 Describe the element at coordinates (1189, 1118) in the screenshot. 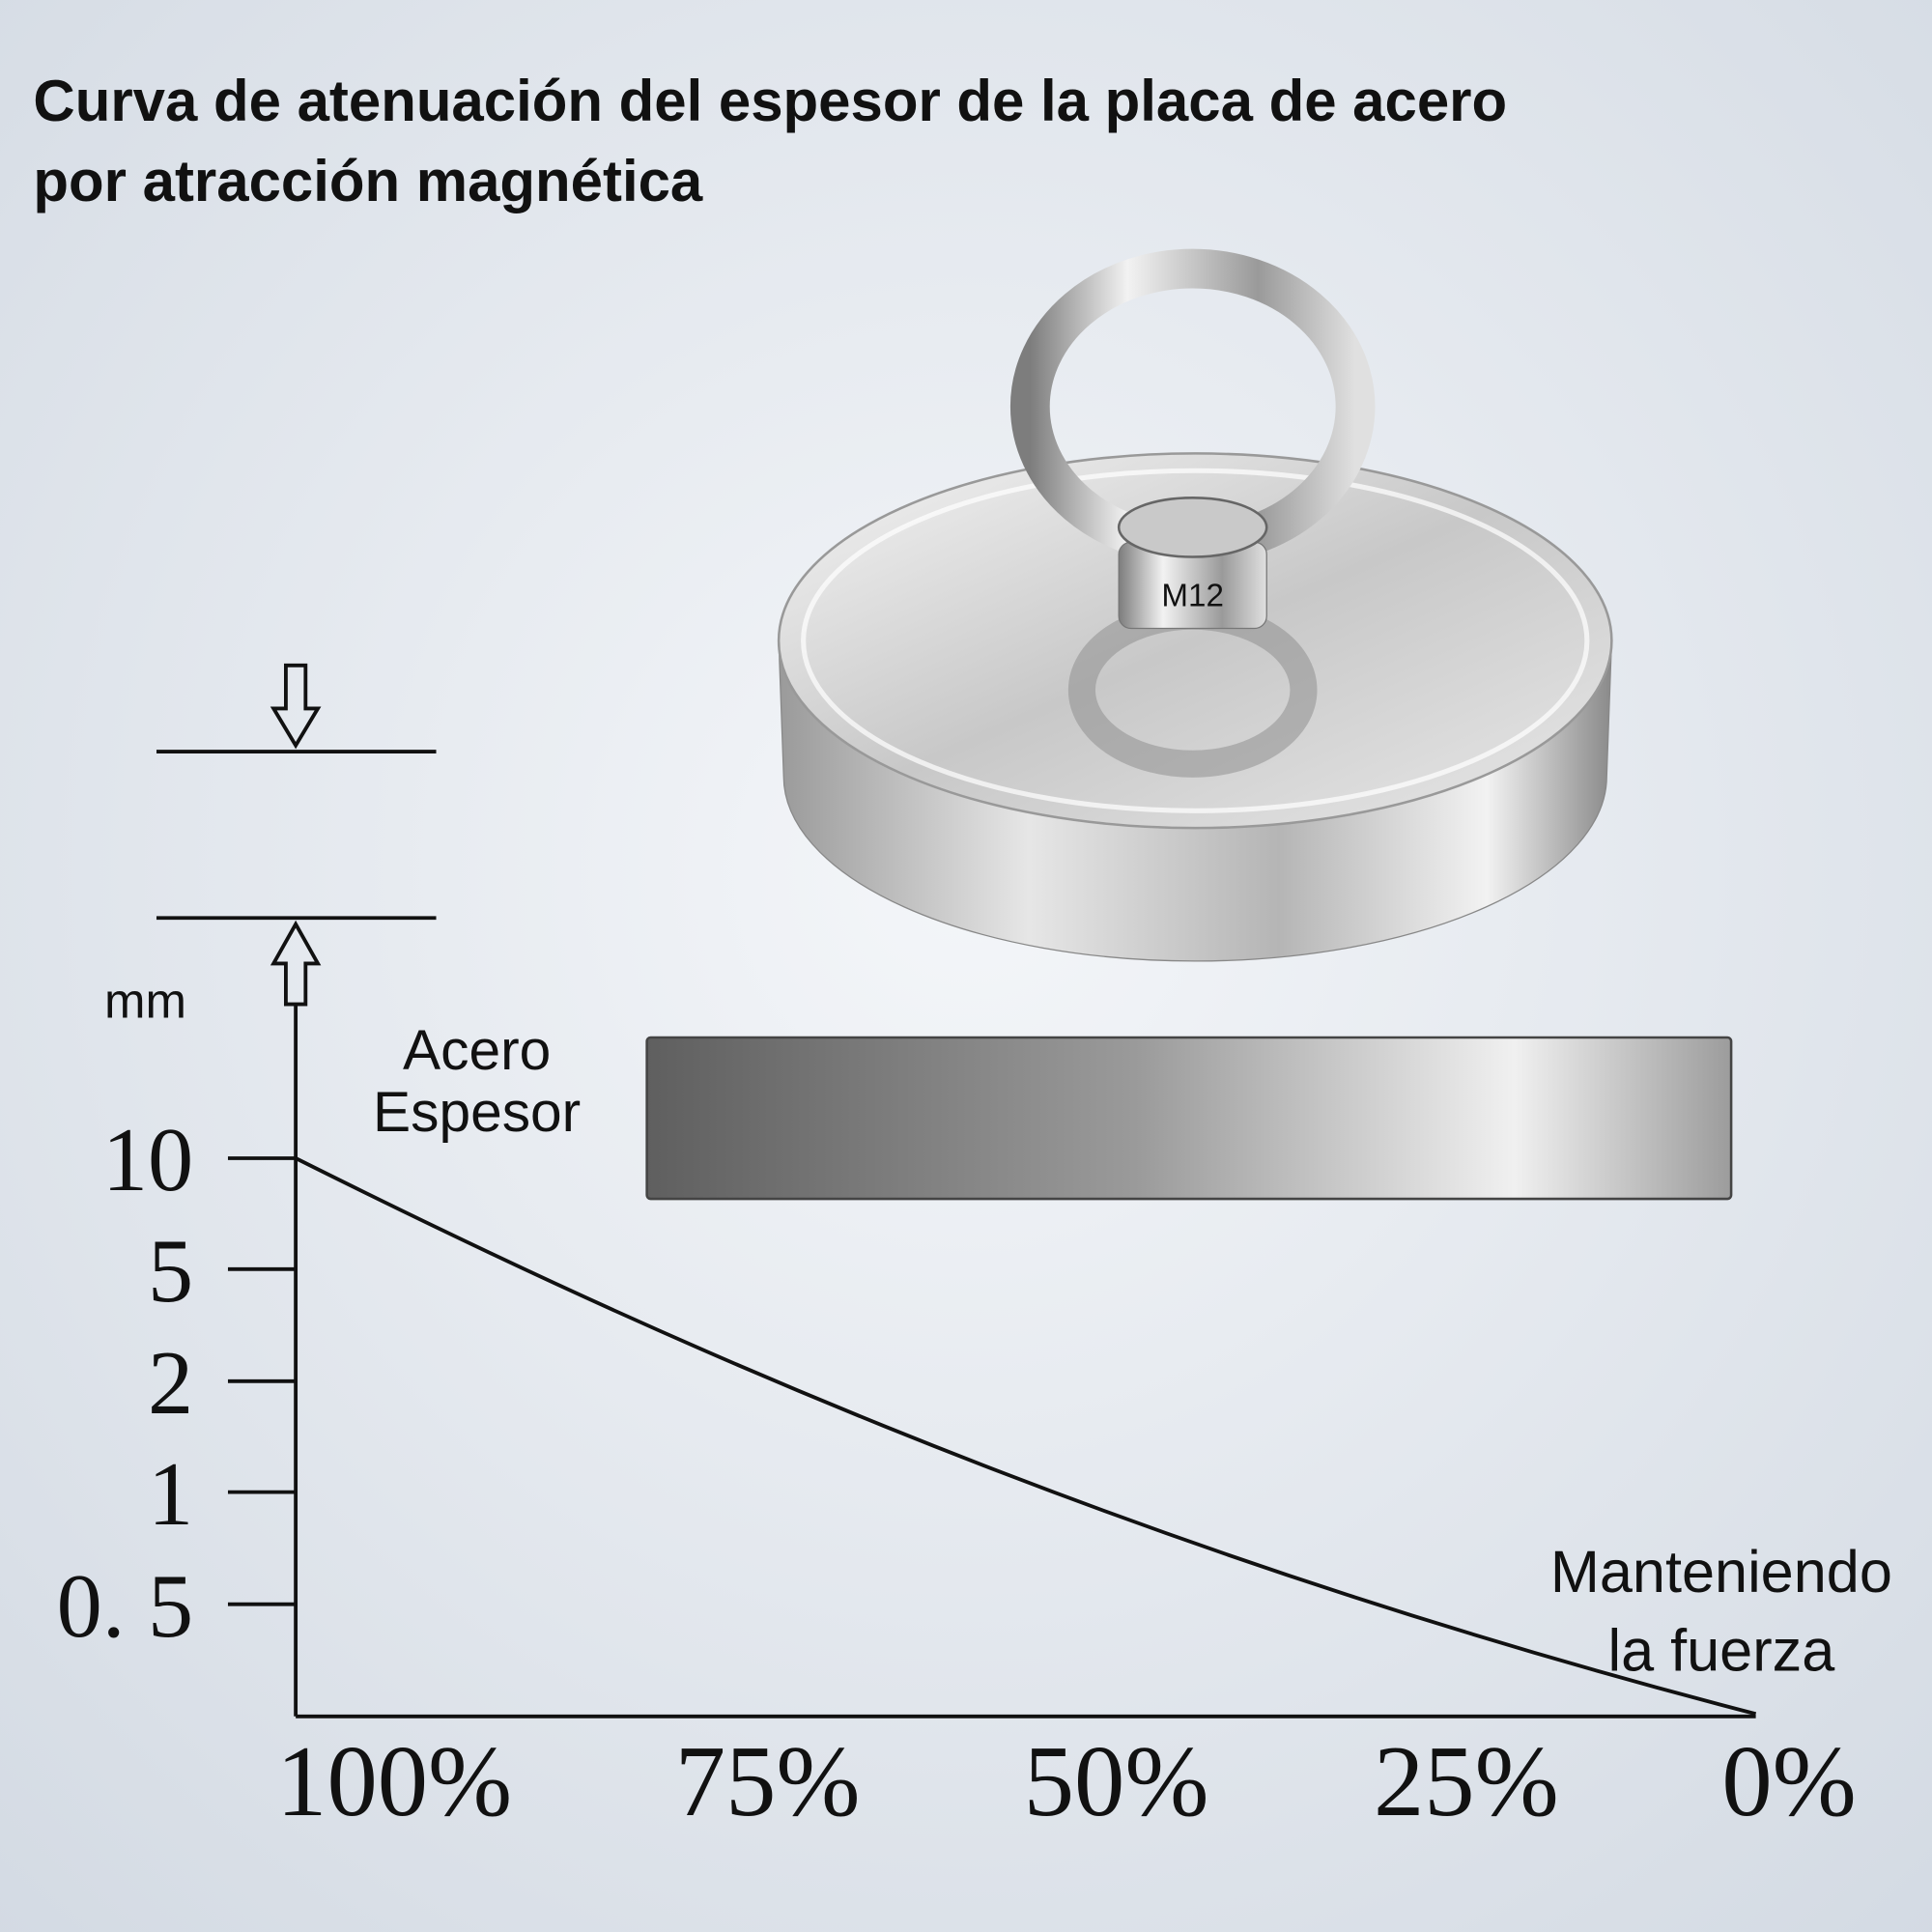

I see `steel-plate` at that location.